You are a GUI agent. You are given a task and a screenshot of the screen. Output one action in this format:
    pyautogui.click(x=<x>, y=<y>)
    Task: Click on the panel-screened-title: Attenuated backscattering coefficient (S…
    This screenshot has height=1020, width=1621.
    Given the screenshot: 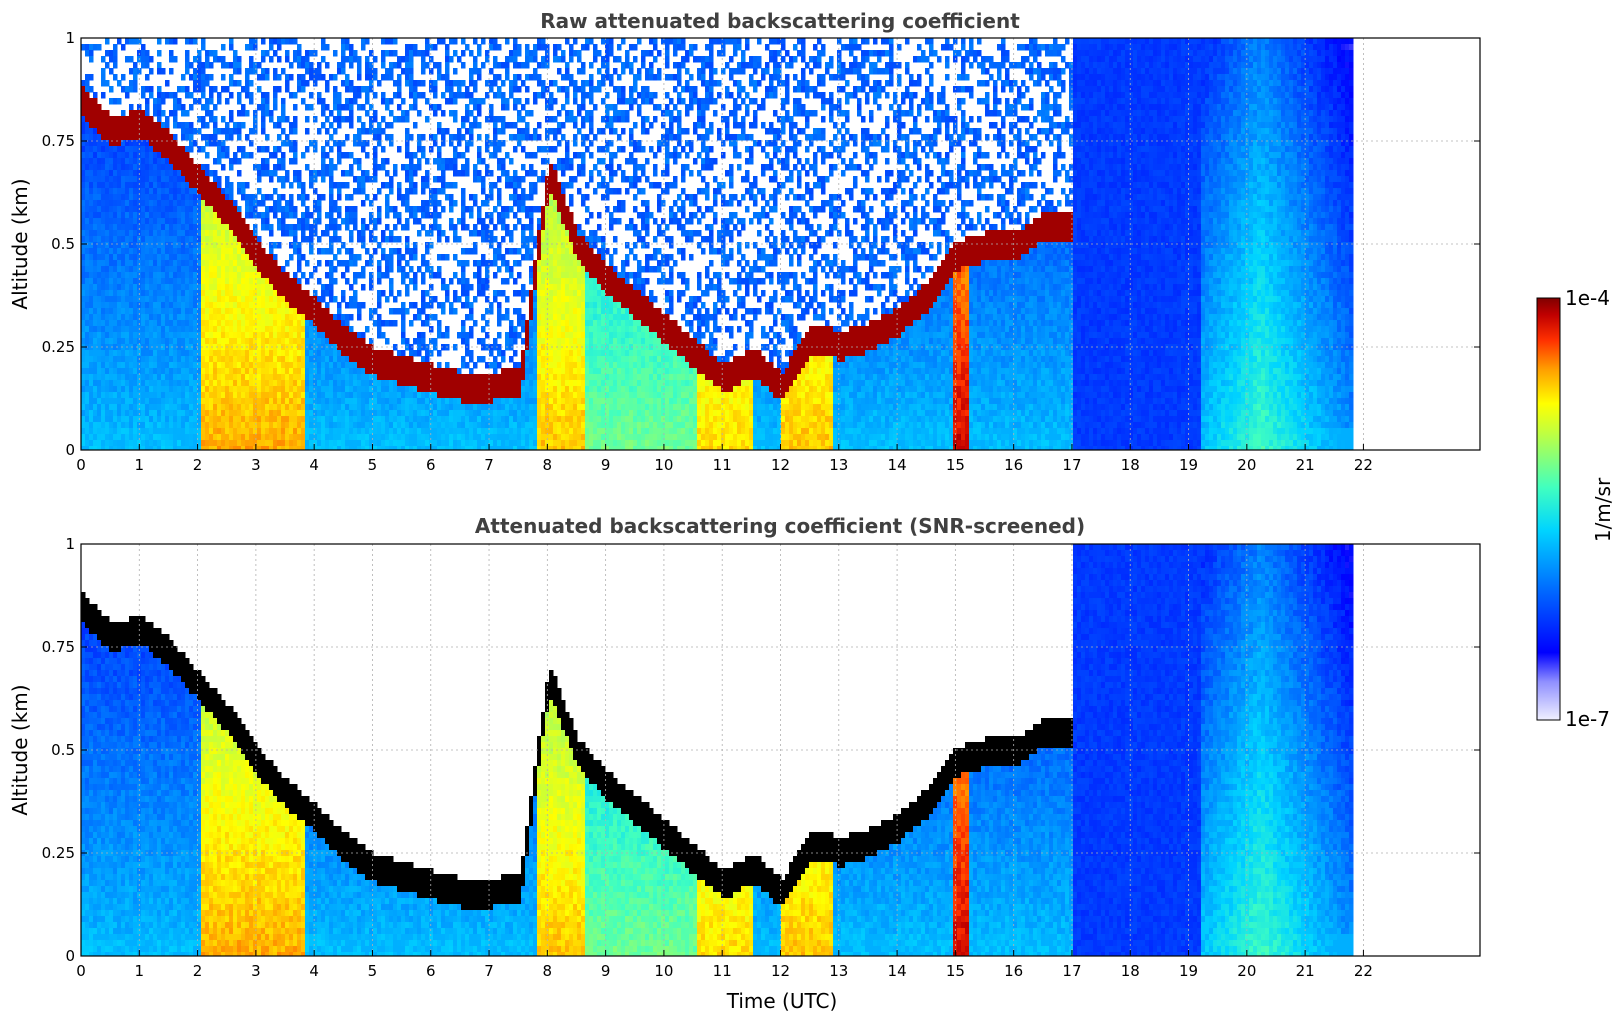 What is the action you would take?
    pyautogui.click(x=780, y=526)
    